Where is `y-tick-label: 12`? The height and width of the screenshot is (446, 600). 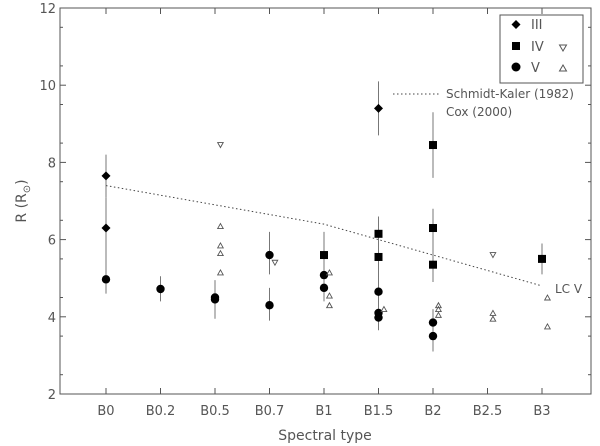
y-tick-label: 12 is located at coordinates (47, 9).